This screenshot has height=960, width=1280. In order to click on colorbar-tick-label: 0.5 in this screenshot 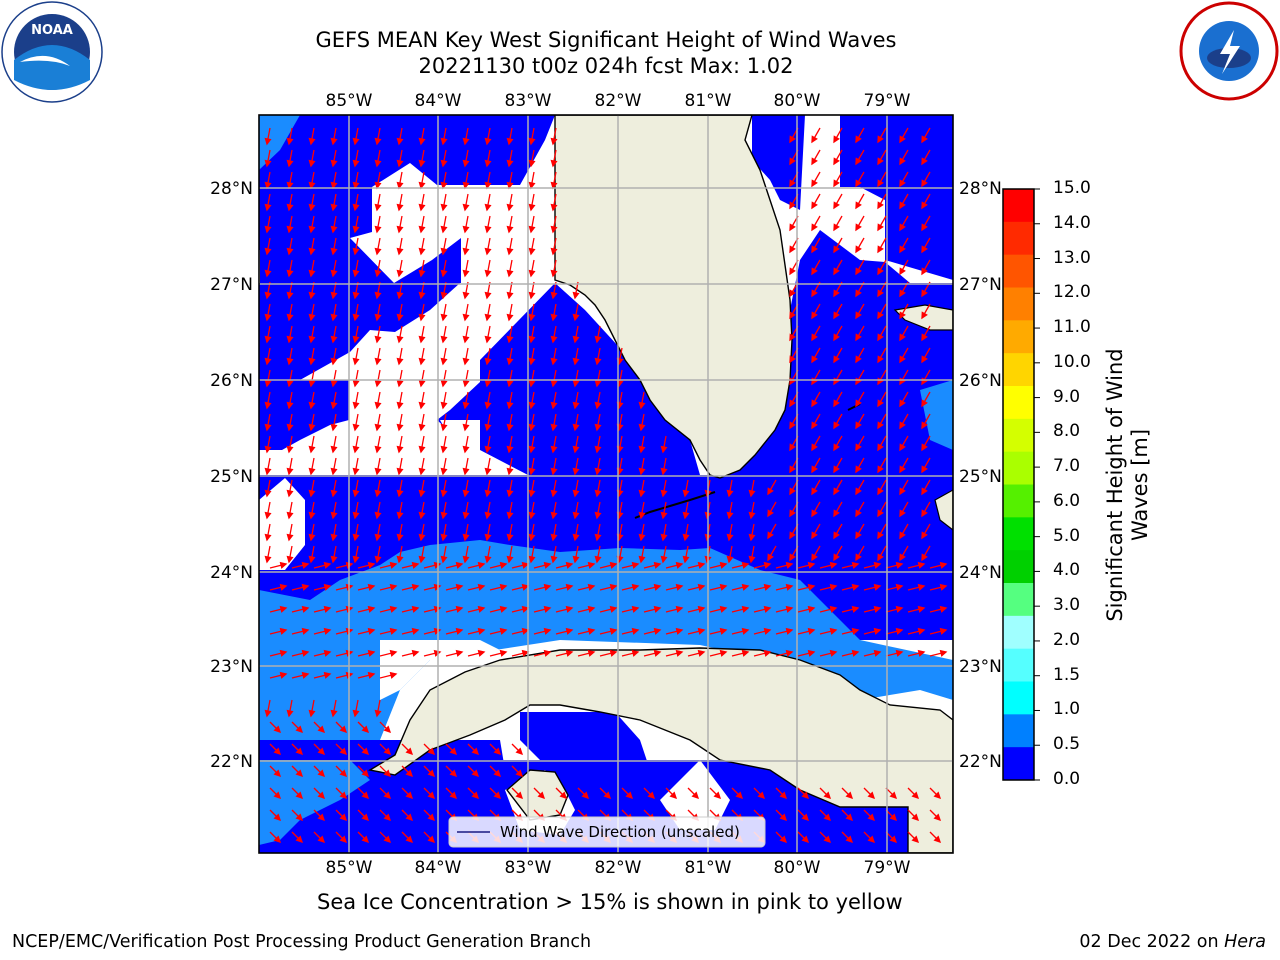, I will do `click(1067, 744)`.